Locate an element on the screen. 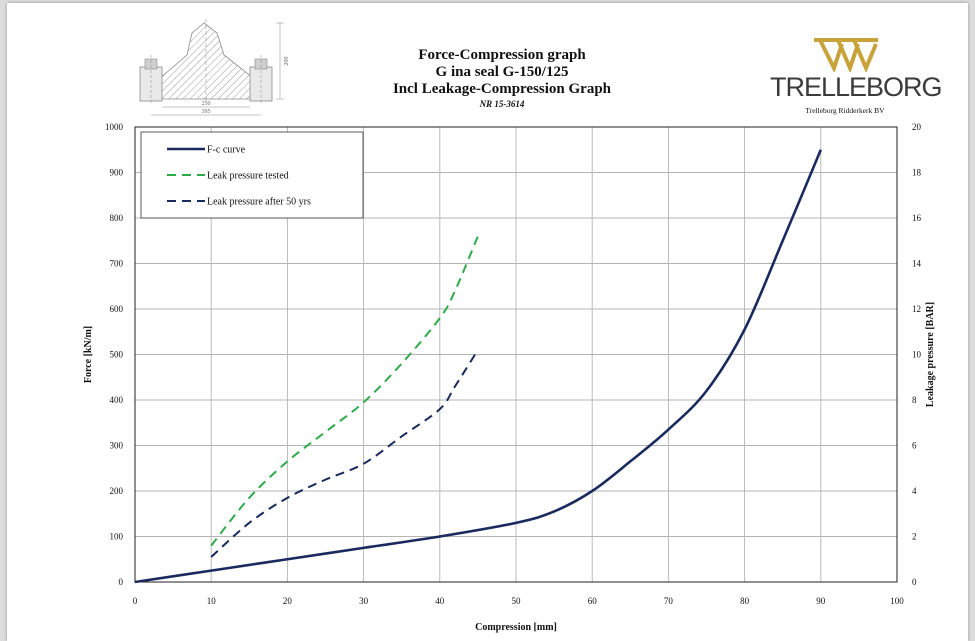 This screenshot has height=641, width=975. x-tick-label: 0 is located at coordinates (135, 601).